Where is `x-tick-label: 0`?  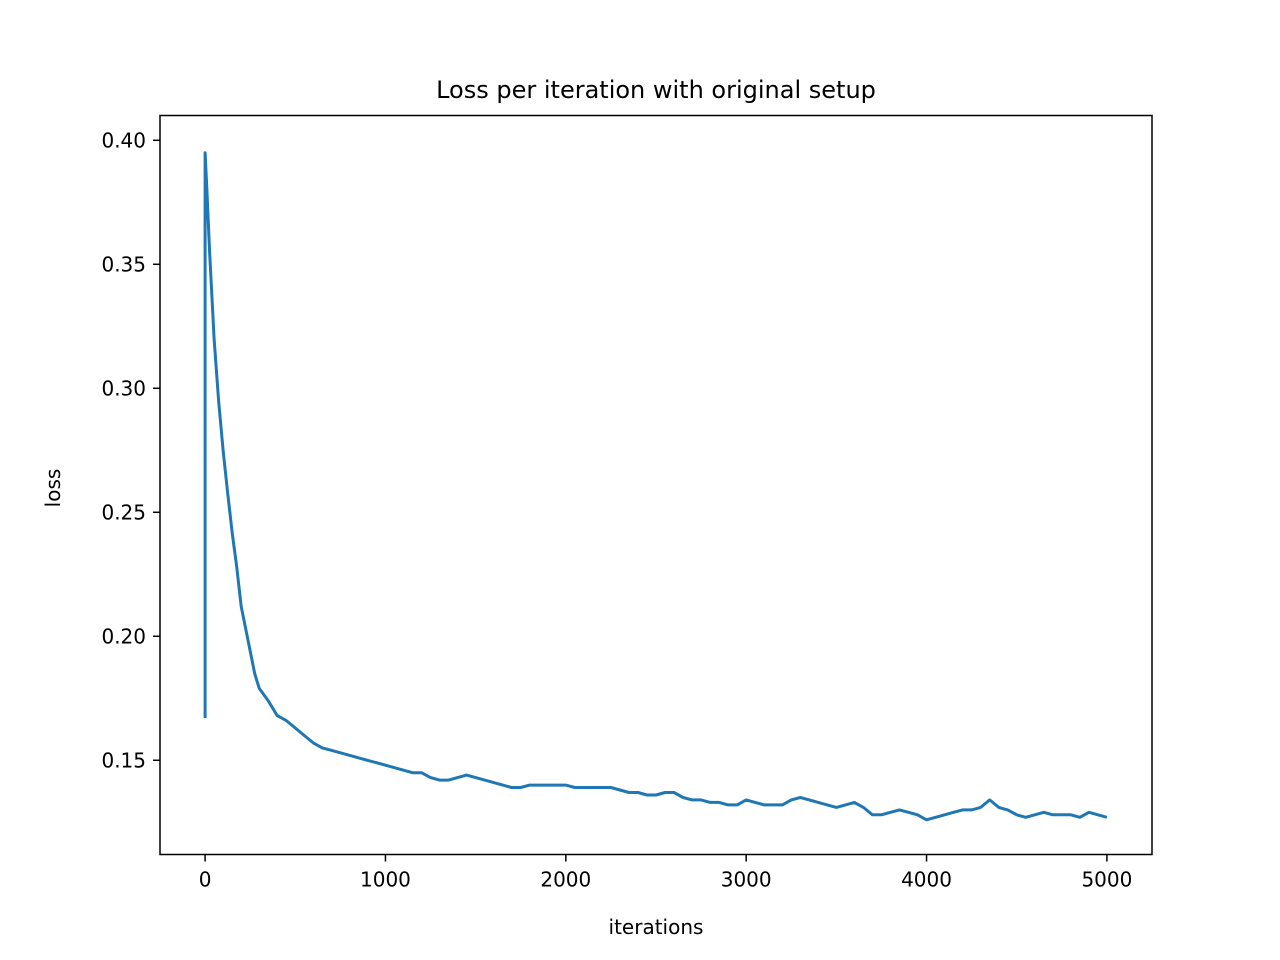
x-tick-label: 0 is located at coordinates (205, 880).